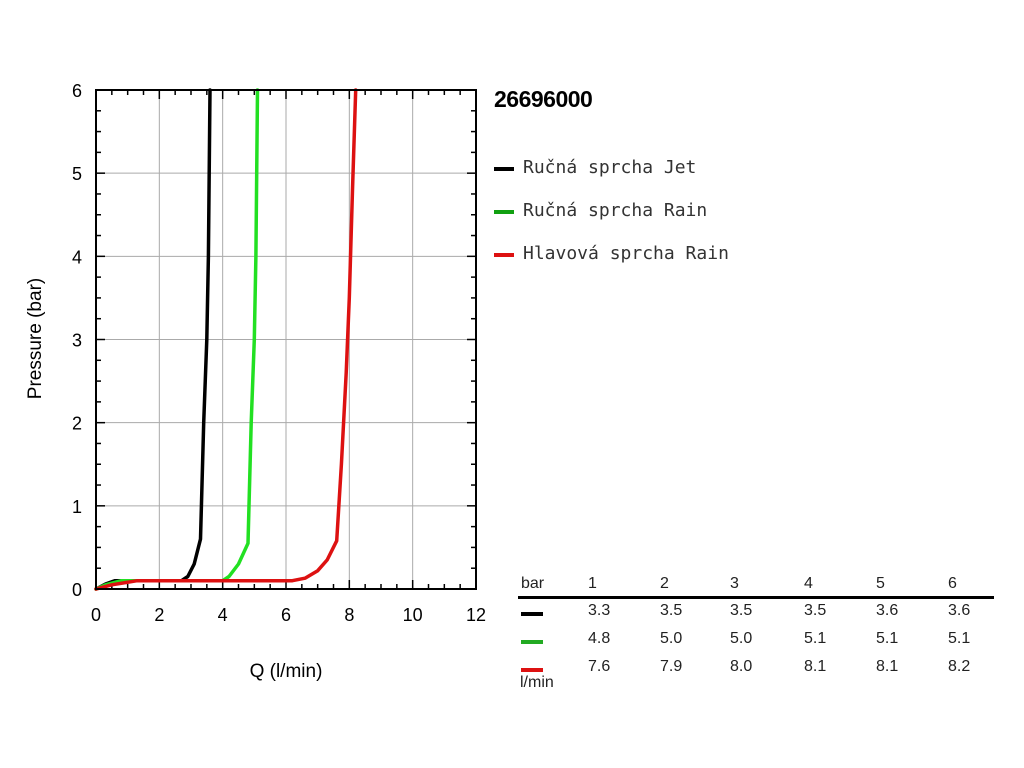 Image resolution: width=1024 pixels, height=768 pixels. Describe the element at coordinates (349, 615) in the screenshot. I see `x-tick-label: 8` at that location.